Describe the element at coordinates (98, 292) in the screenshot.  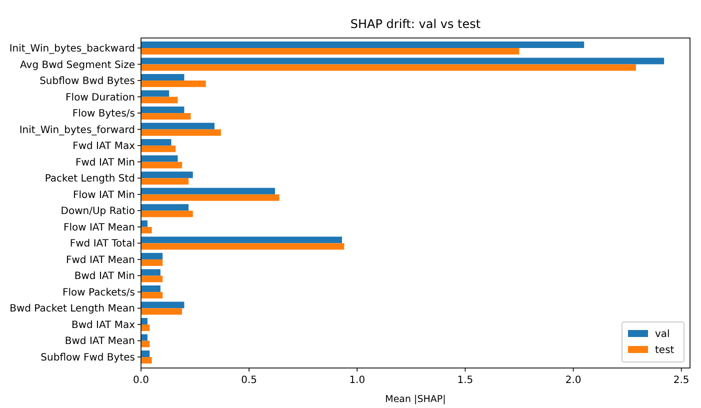
I see `y-tick-label: Flow Packets/s` at that location.